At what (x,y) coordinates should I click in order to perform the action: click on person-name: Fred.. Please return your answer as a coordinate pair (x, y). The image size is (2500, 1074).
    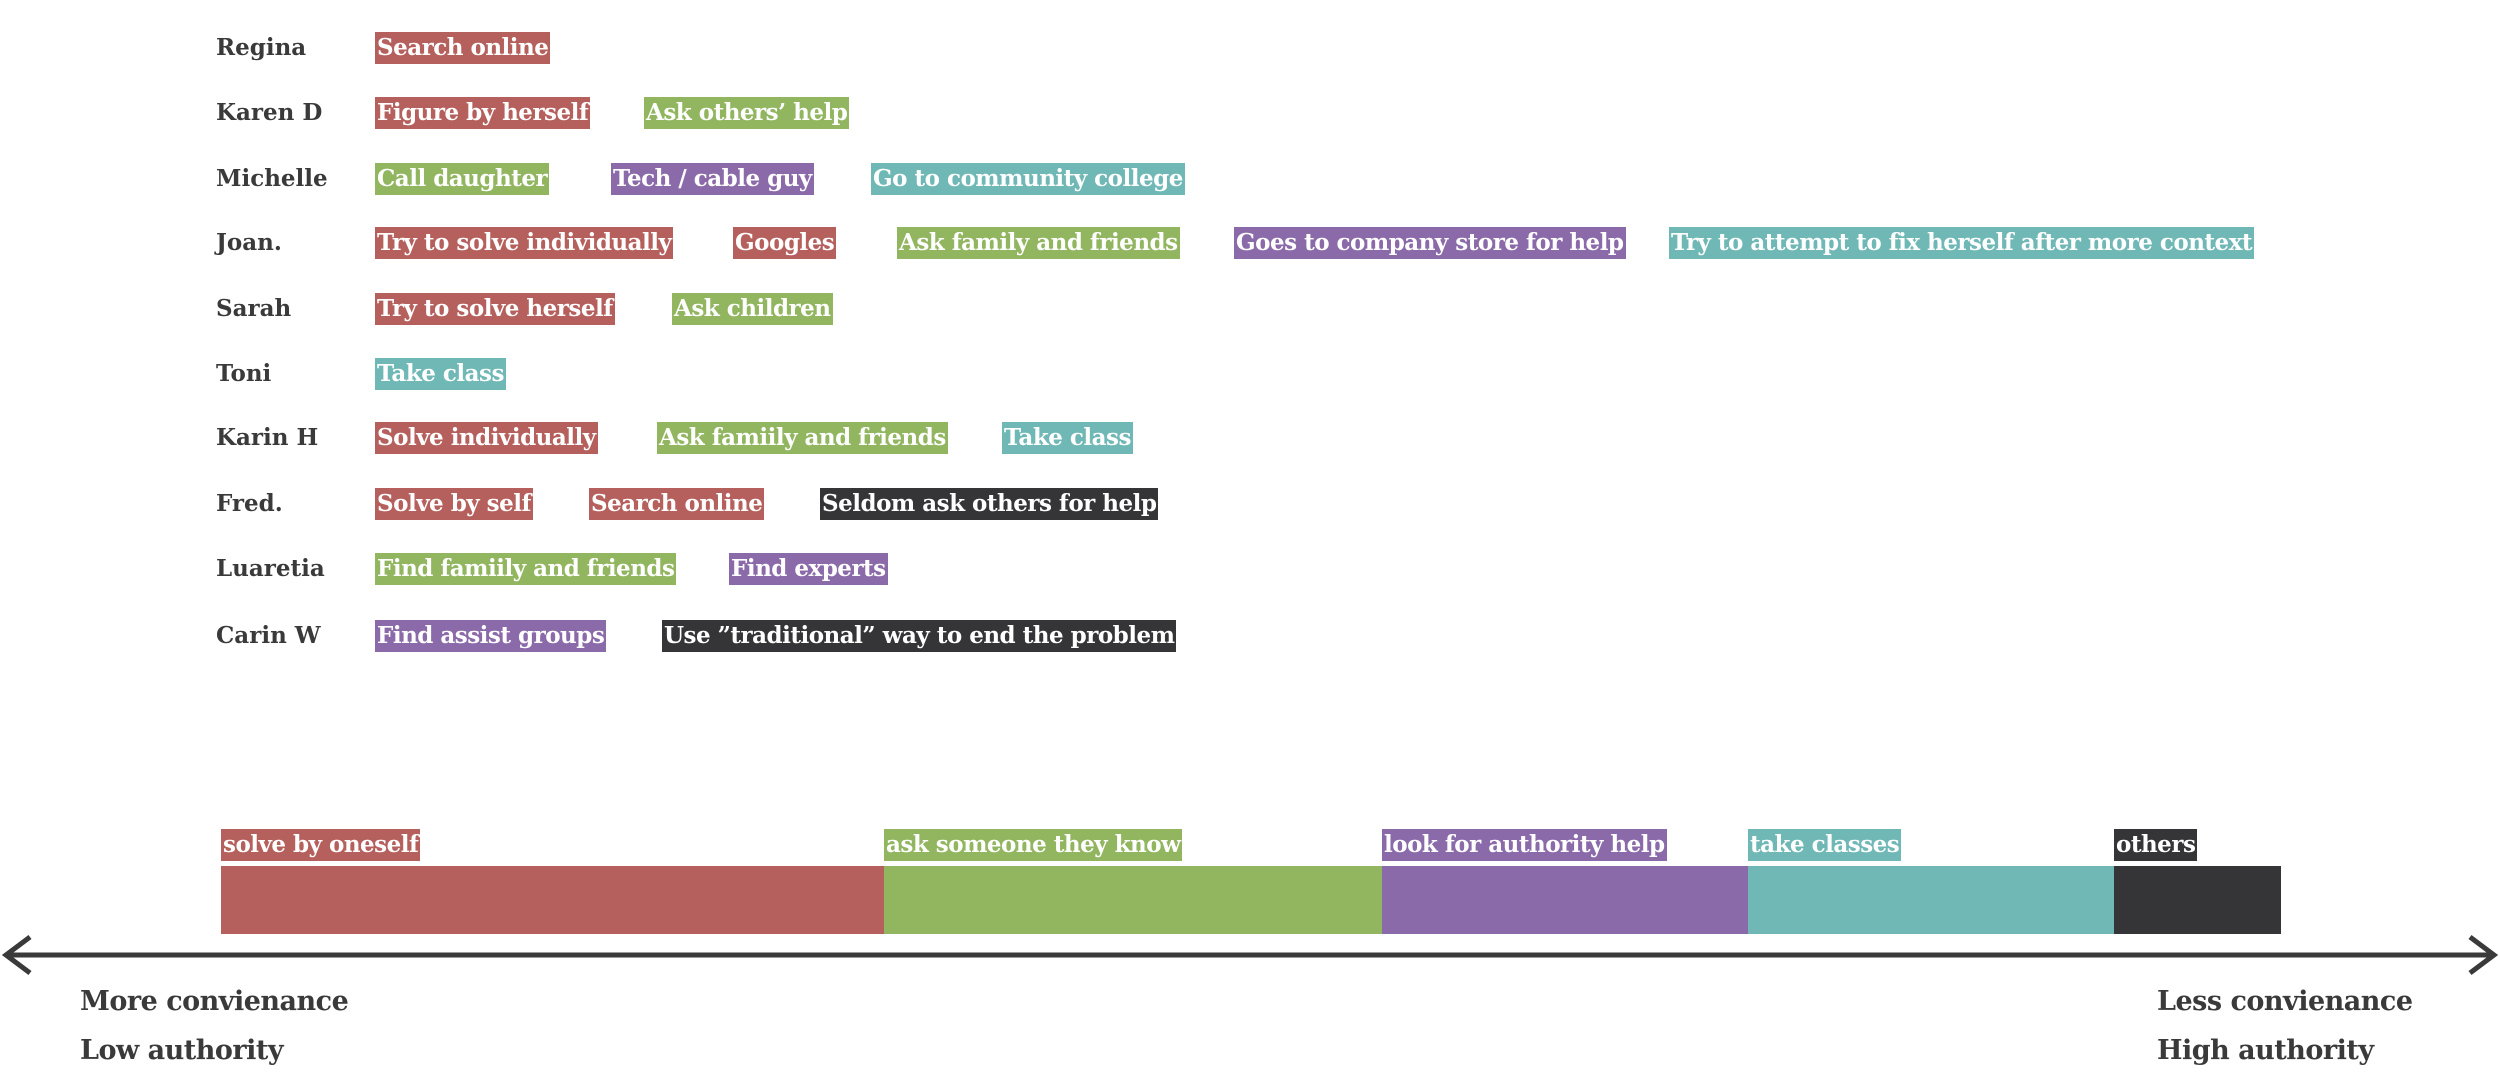
    Looking at the image, I should click on (249, 503).